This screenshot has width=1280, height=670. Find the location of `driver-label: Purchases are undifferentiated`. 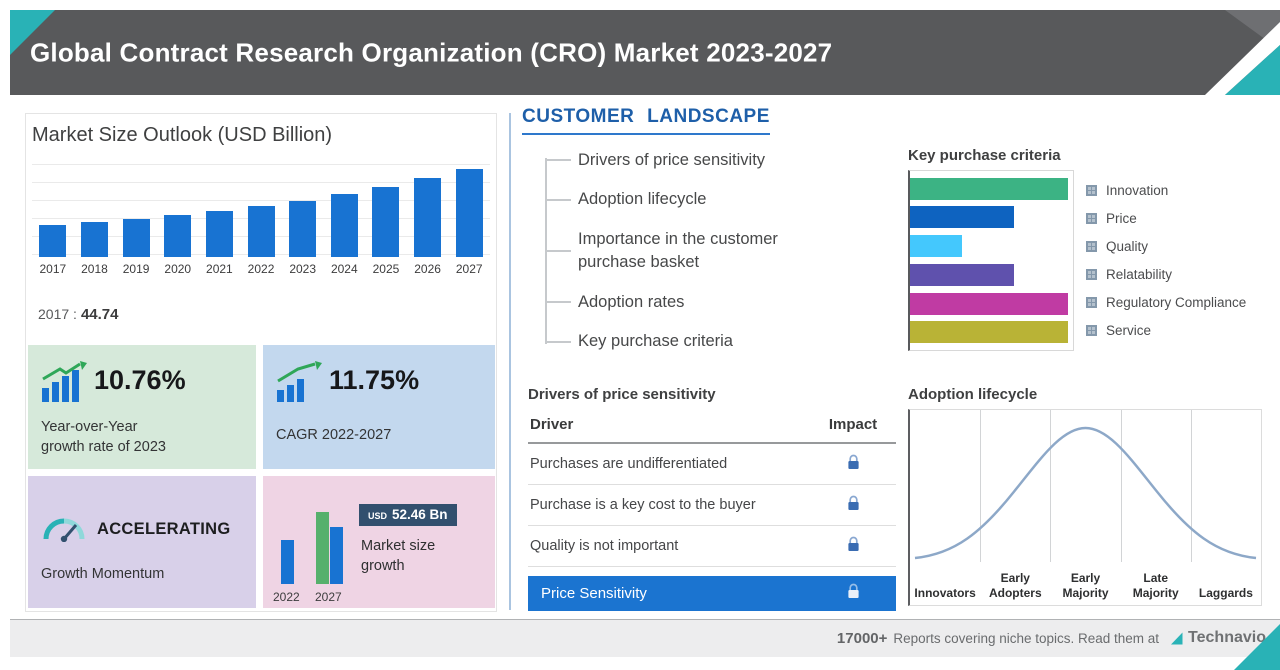

driver-label: Purchases are undifferentiated is located at coordinates (629, 464).